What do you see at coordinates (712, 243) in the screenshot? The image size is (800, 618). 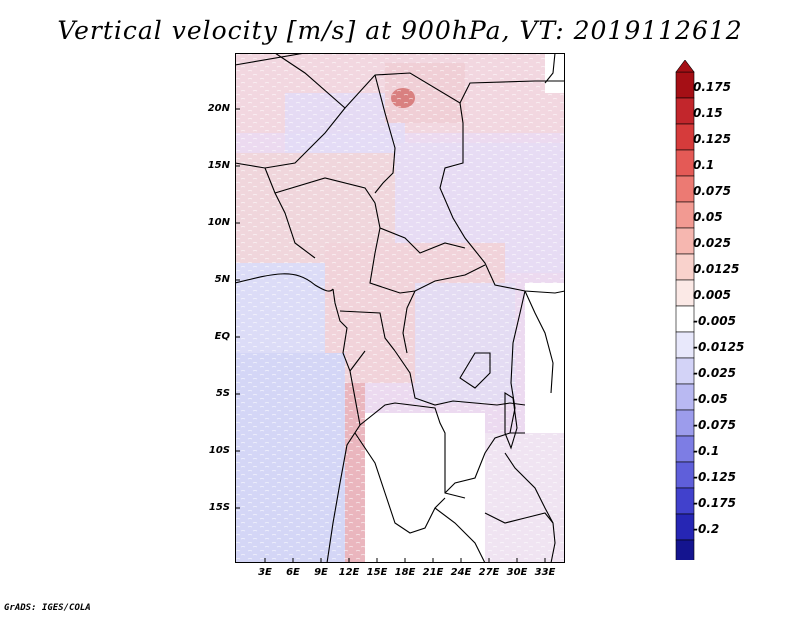 I see `colorbar-label: 0.025` at bounding box center [712, 243].